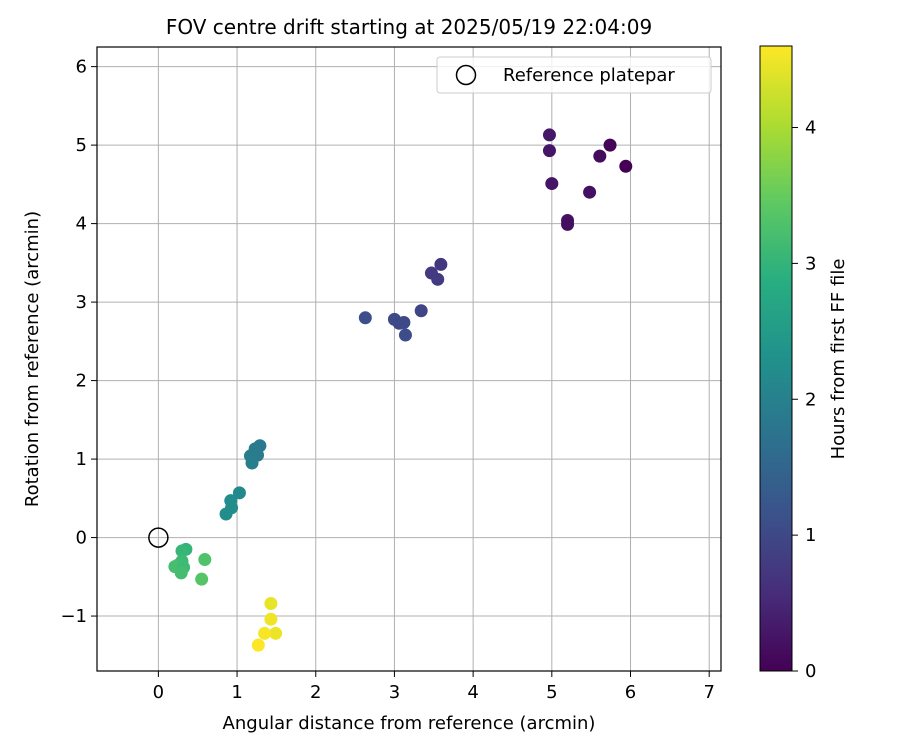 Image resolution: width=900 pixels, height=750 pixels. I want to click on colorbar-tick-label: 0, so click(810, 671).